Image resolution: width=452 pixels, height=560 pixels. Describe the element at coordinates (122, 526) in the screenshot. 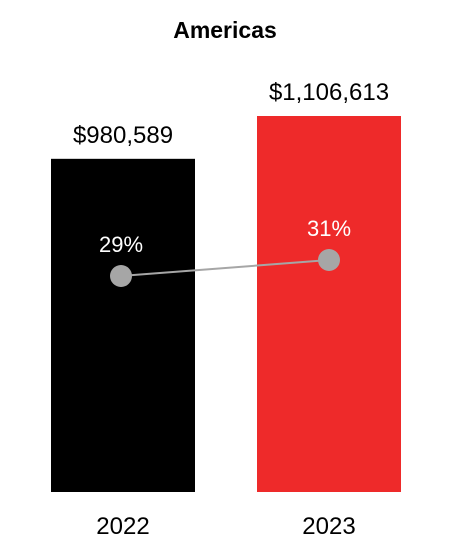

I see `category-label-2022: 2022` at that location.